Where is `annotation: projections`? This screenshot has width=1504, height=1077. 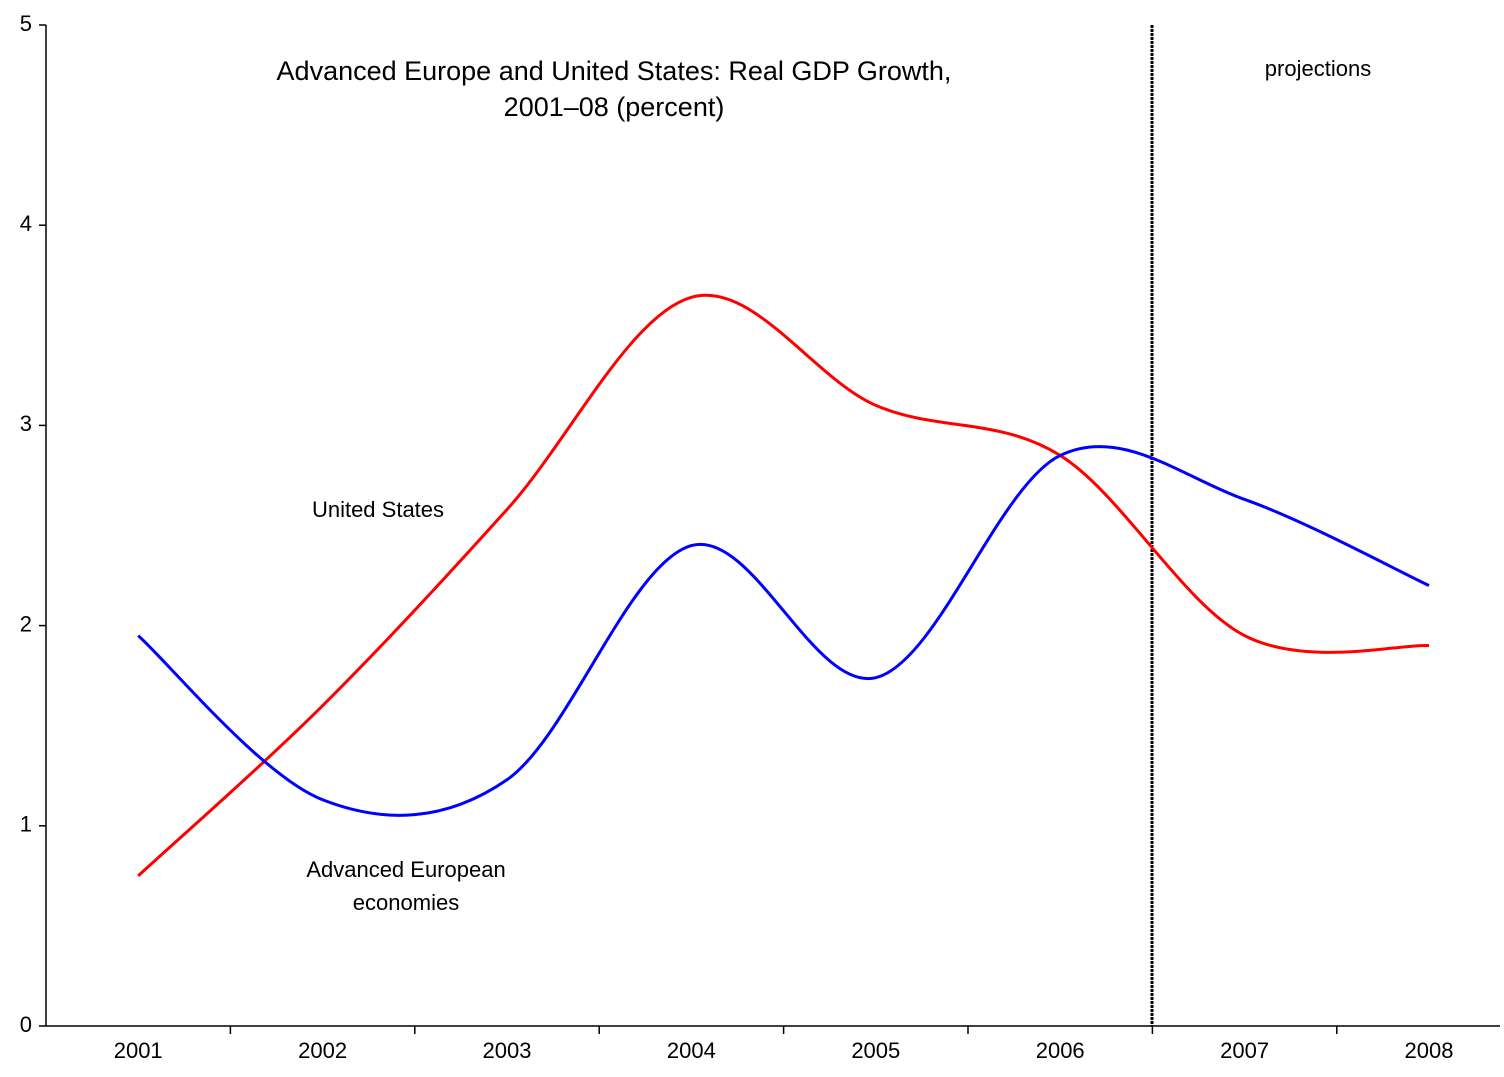 annotation: projections is located at coordinates (1318, 68).